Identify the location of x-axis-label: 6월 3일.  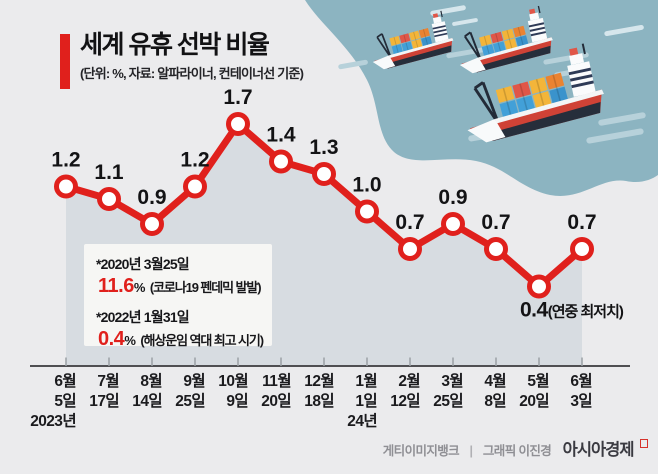
(581, 391).